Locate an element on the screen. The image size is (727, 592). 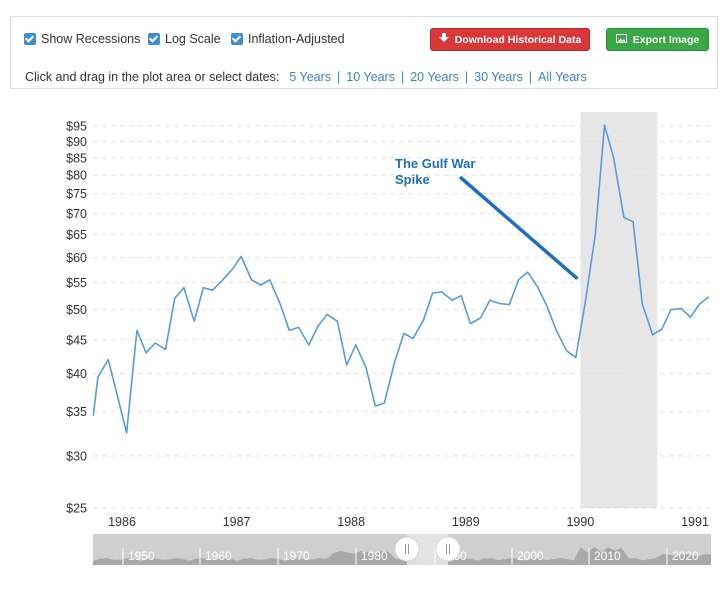
annotation-arrow-line is located at coordinates (518, 228).